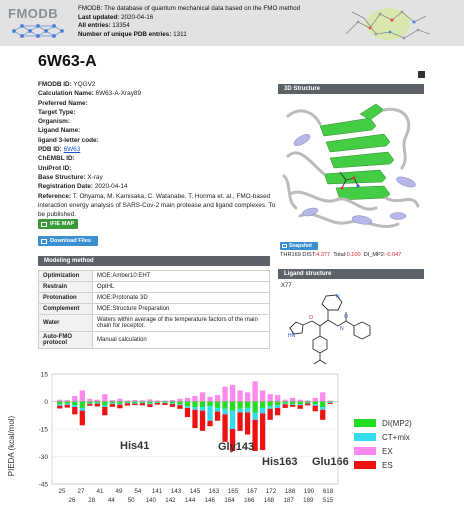  I want to click on table-row: Optimization MOE:Amber10:EHT, so click(154, 276).